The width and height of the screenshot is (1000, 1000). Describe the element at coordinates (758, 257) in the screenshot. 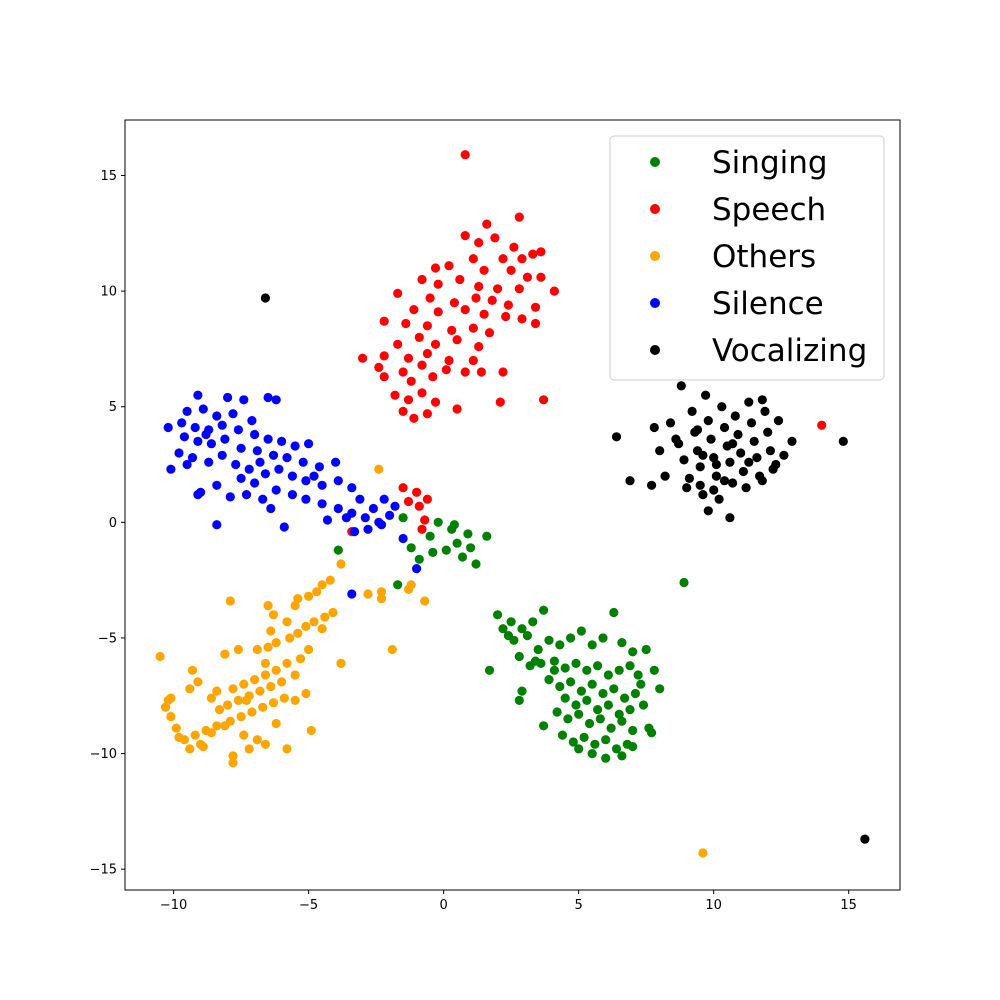

I see `legend-items: Singing Speech Others Silence Vocalizing` at that location.